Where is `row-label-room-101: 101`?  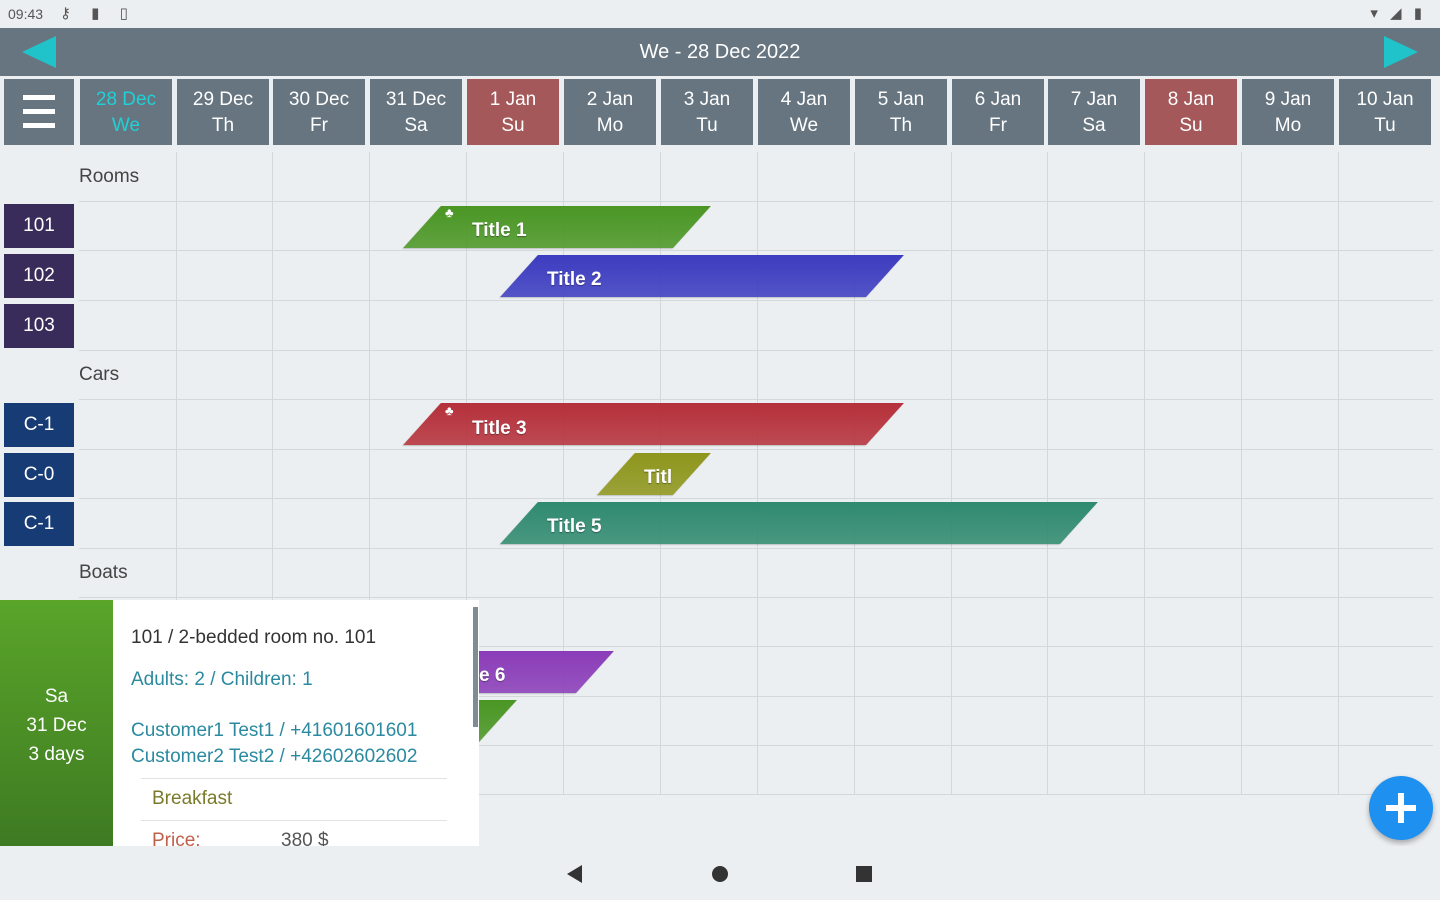
row-label-room-101: 101 is located at coordinates (39, 226).